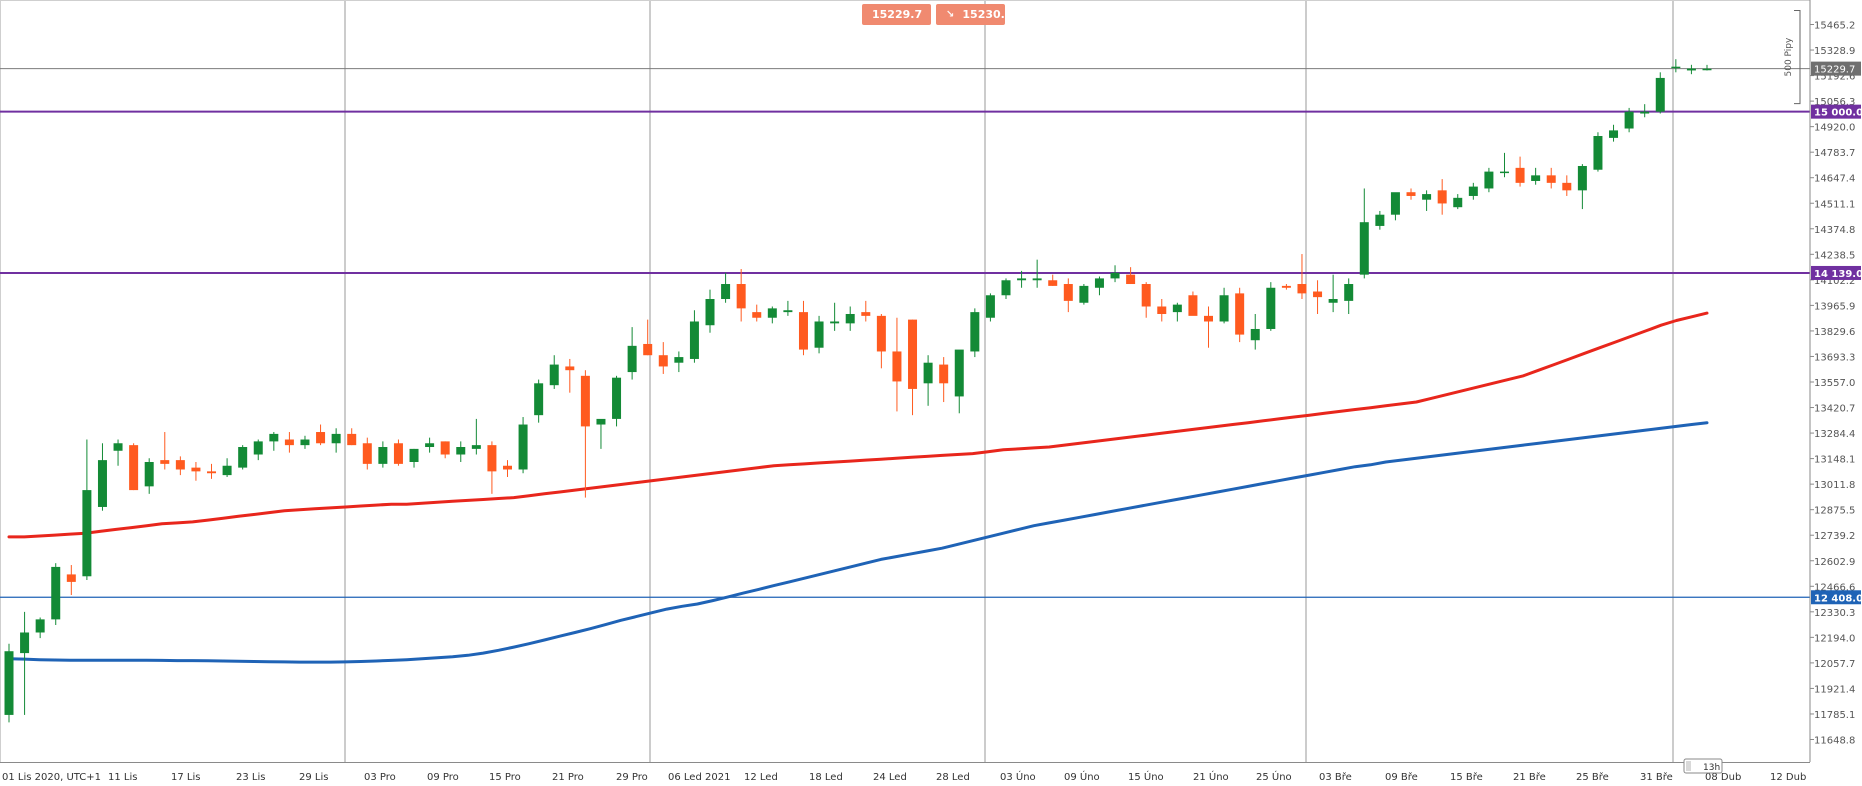 Image resolution: width=1862 pixels, height=786 pixels. I want to click on price-level-label: 15 000.0, so click(1838, 113).